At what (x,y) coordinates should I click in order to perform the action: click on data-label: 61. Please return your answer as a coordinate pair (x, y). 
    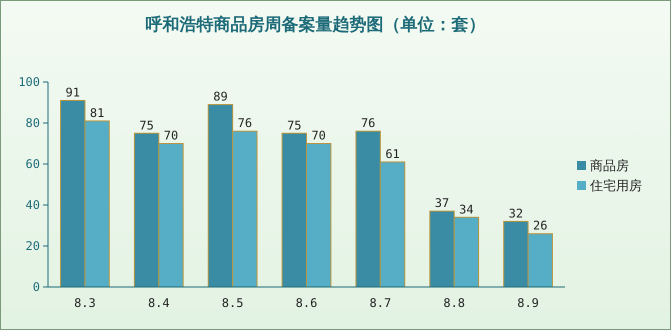
    Looking at the image, I should click on (392, 153).